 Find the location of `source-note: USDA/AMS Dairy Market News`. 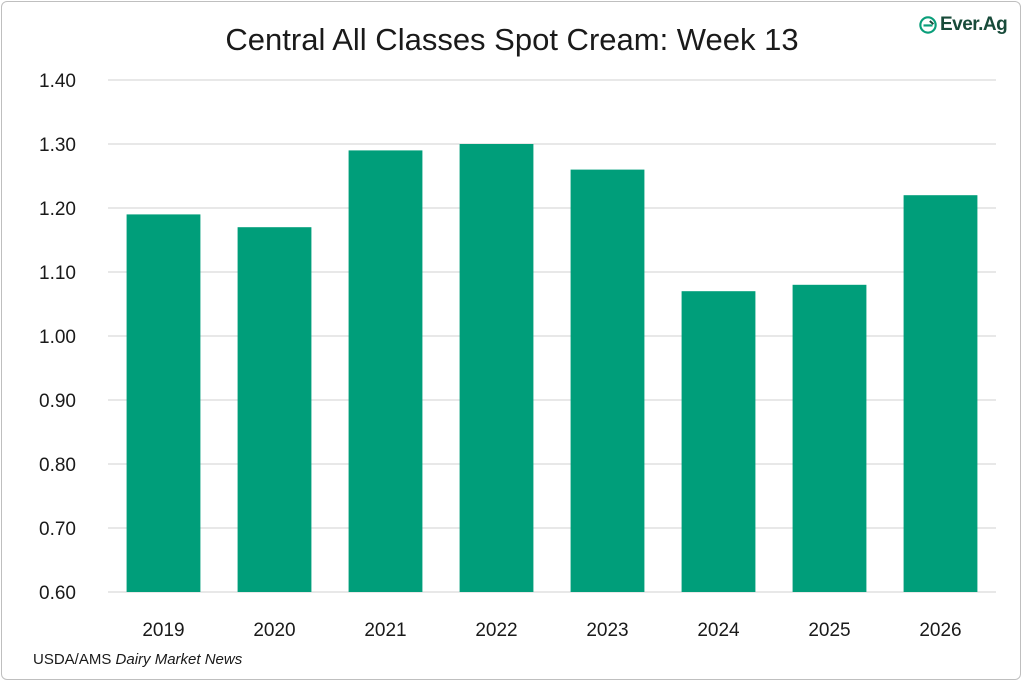

source-note: USDA/AMS Dairy Market News is located at coordinates (137, 659).